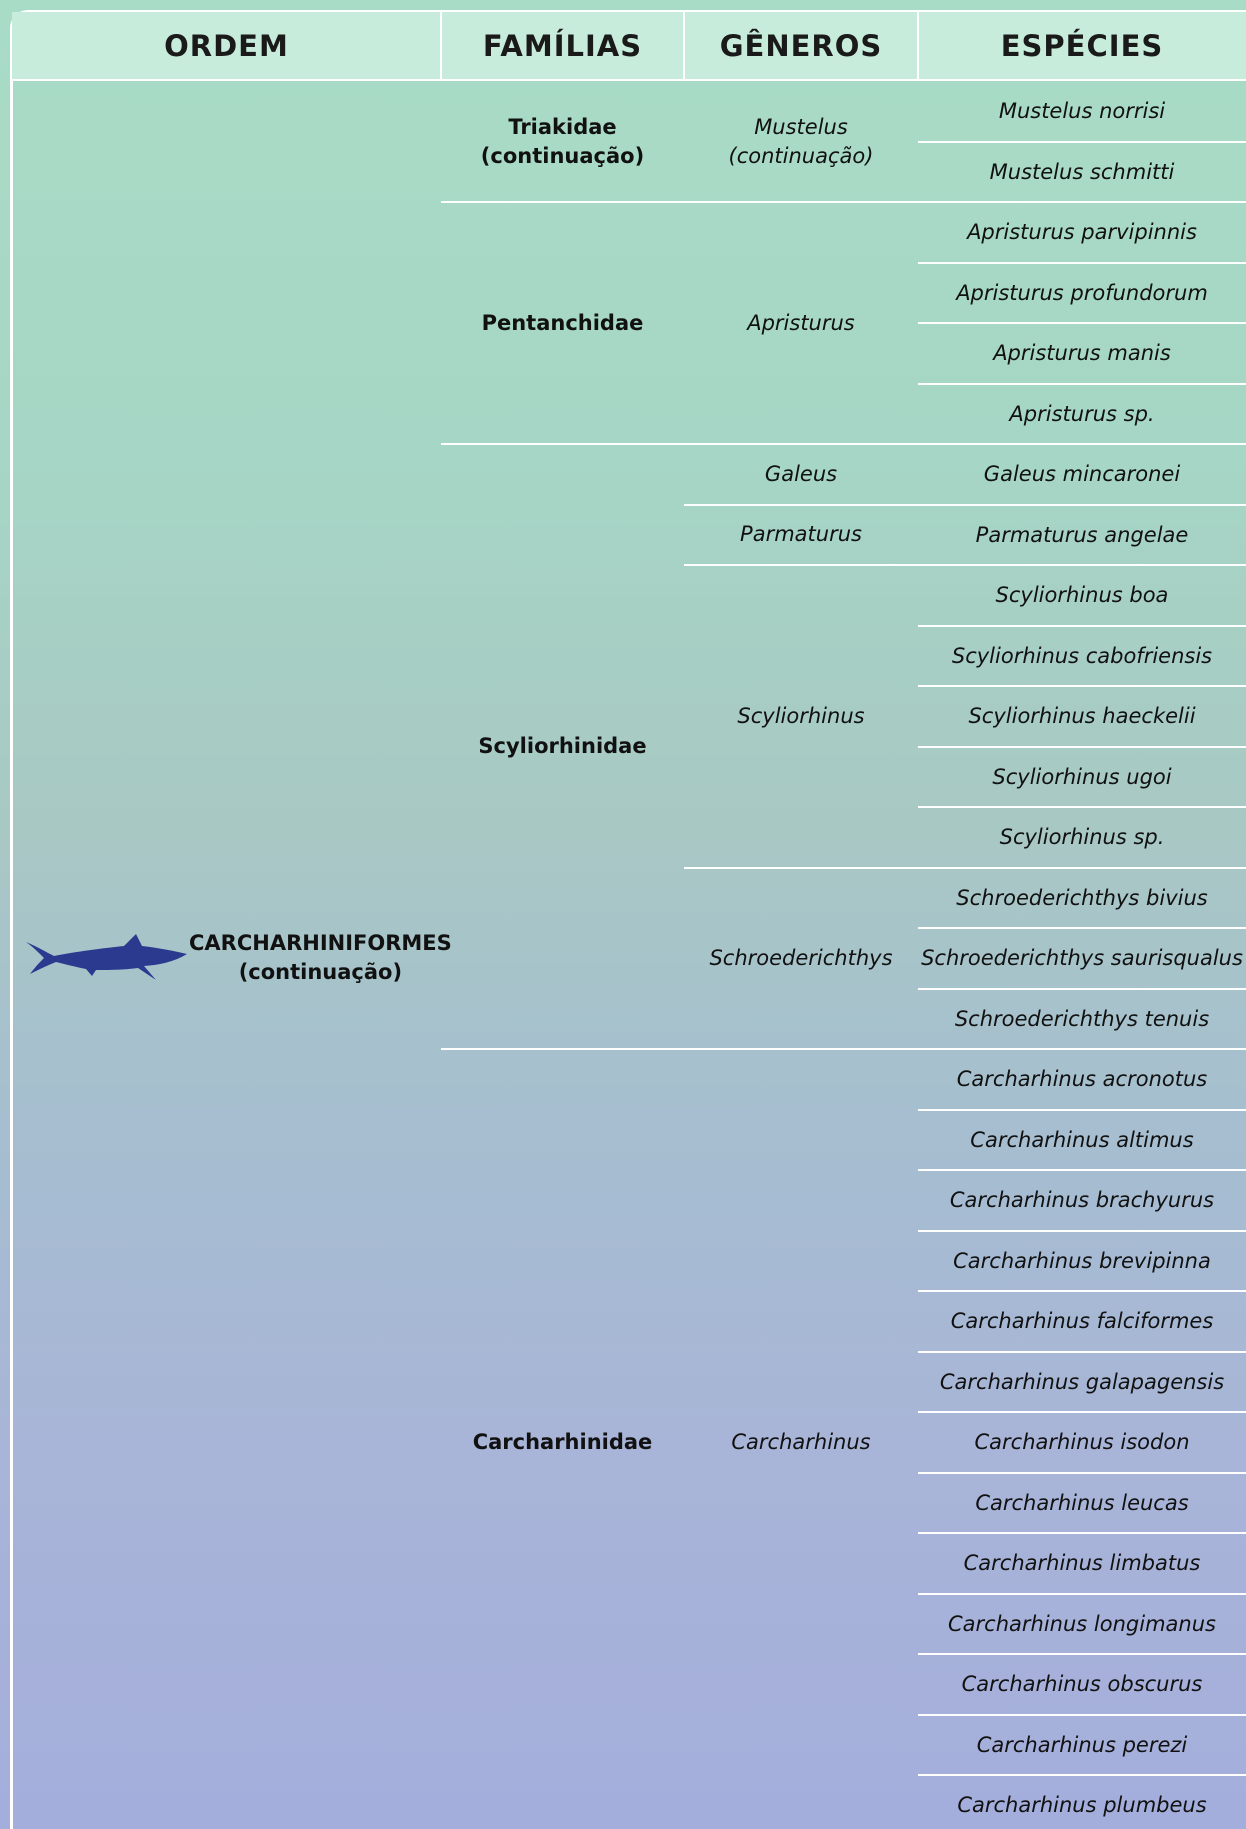  I want to click on species-cell: Carcharhinus limbatus, so click(1082, 1563).